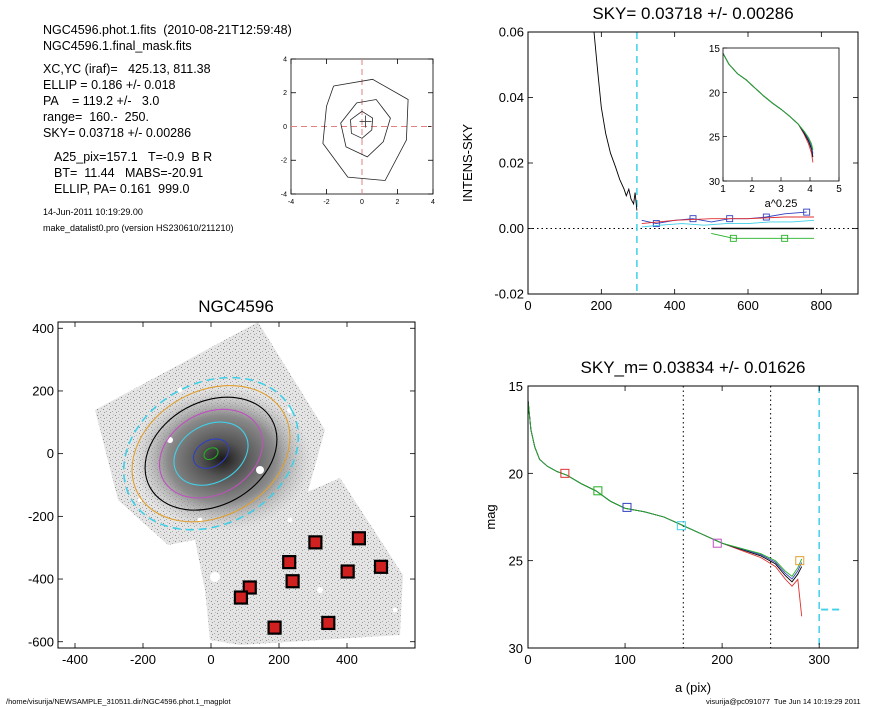 This screenshot has width=885, height=708. I want to click on inset-xtick-label: 1, so click(723, 189).